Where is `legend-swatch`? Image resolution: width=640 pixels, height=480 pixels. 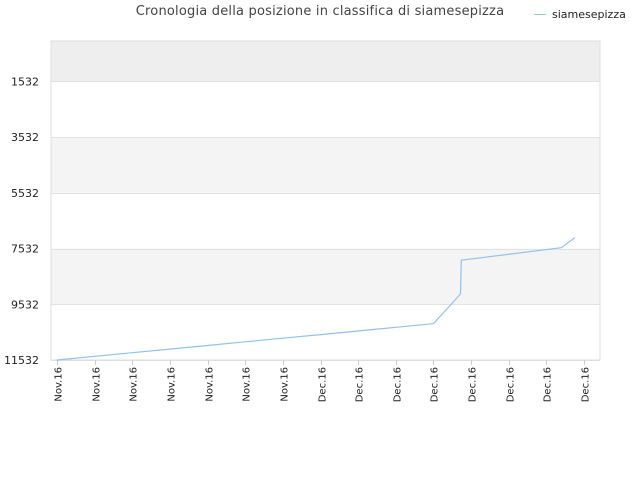
legend-swatch is located at coordinates (540, 14).